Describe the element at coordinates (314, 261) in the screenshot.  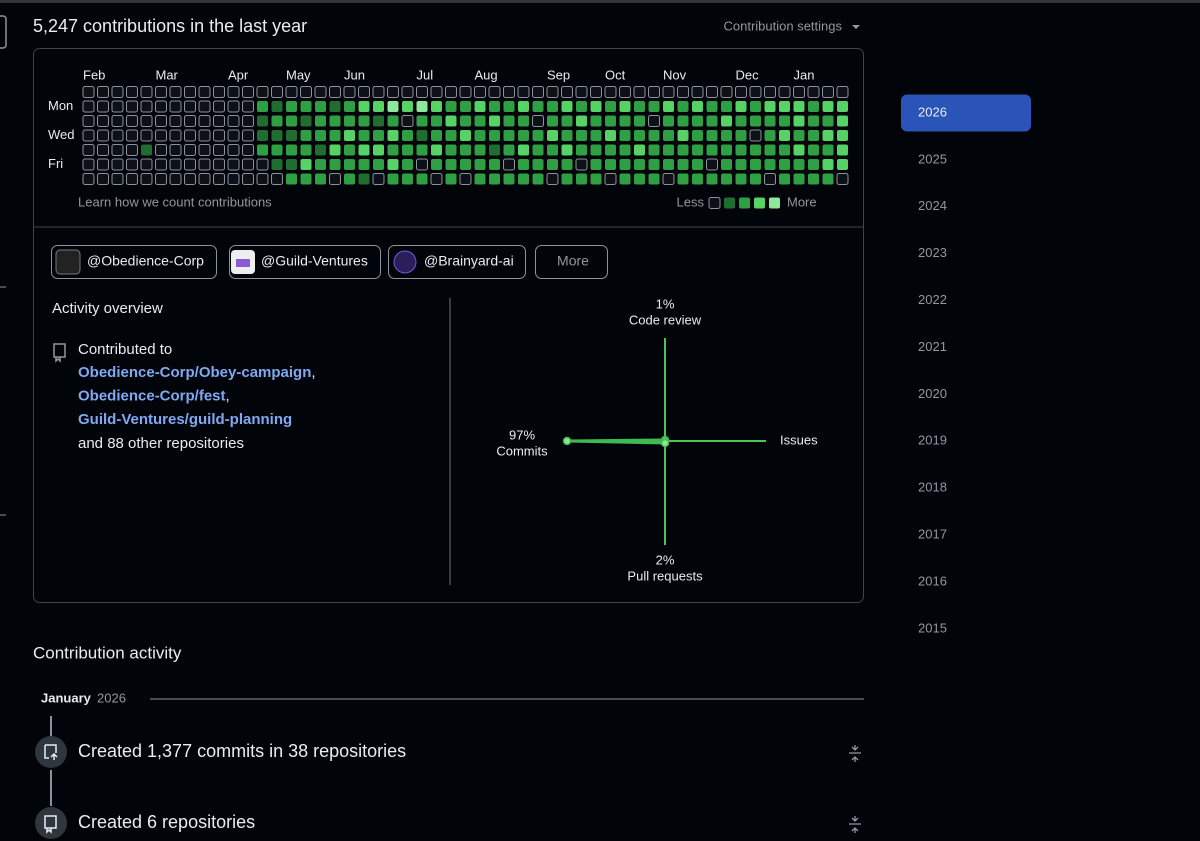
I see `org-name: @Guild-Ventures` at that location.